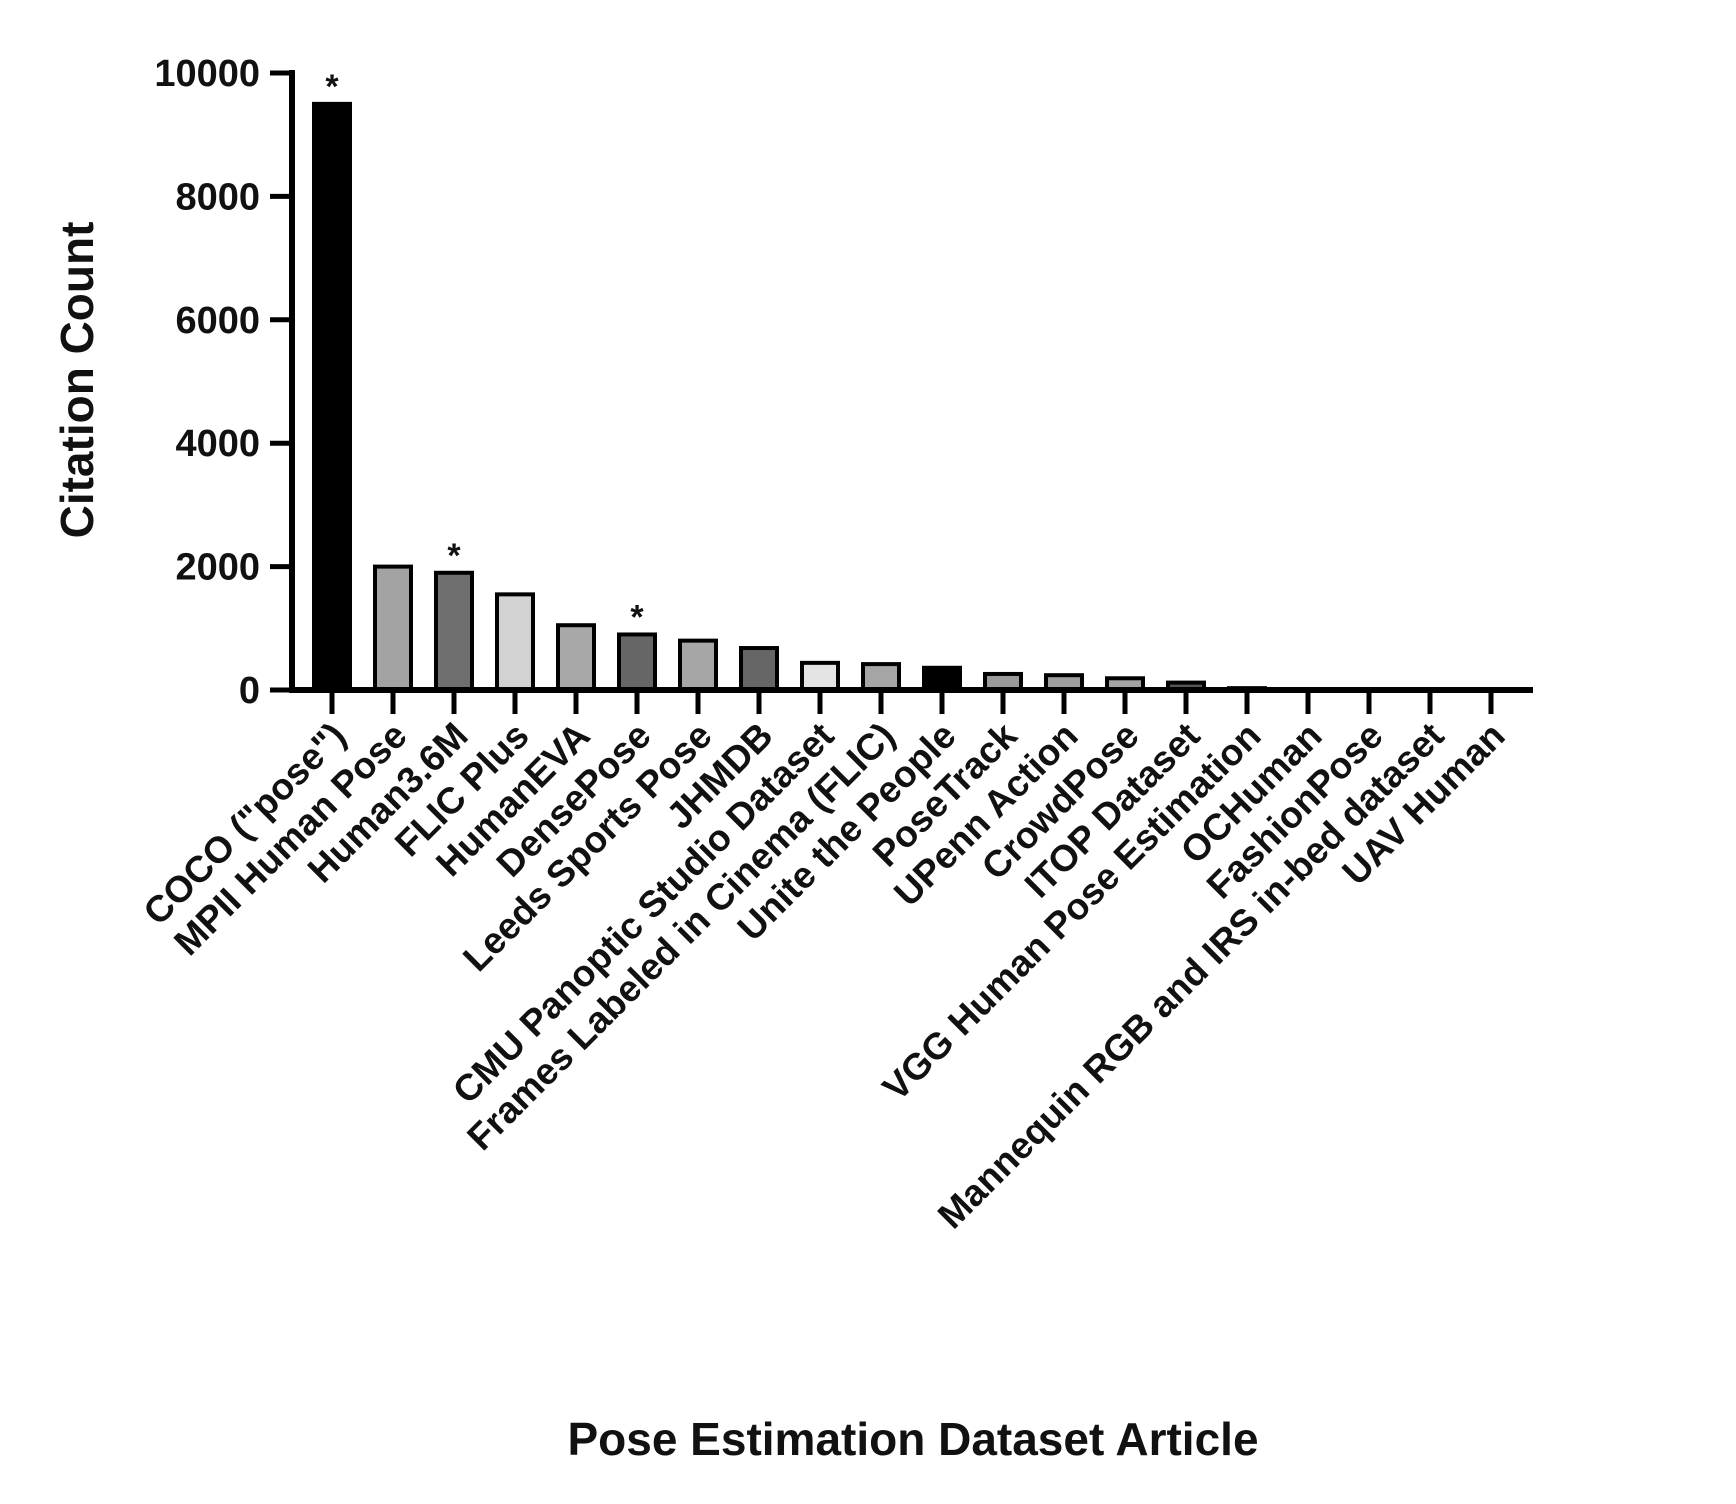 The width and height of the screenshot is (1736, 1504). I want to click on y-axis: 0 2000 4000 6000 8000 10000, so click(224, 382).